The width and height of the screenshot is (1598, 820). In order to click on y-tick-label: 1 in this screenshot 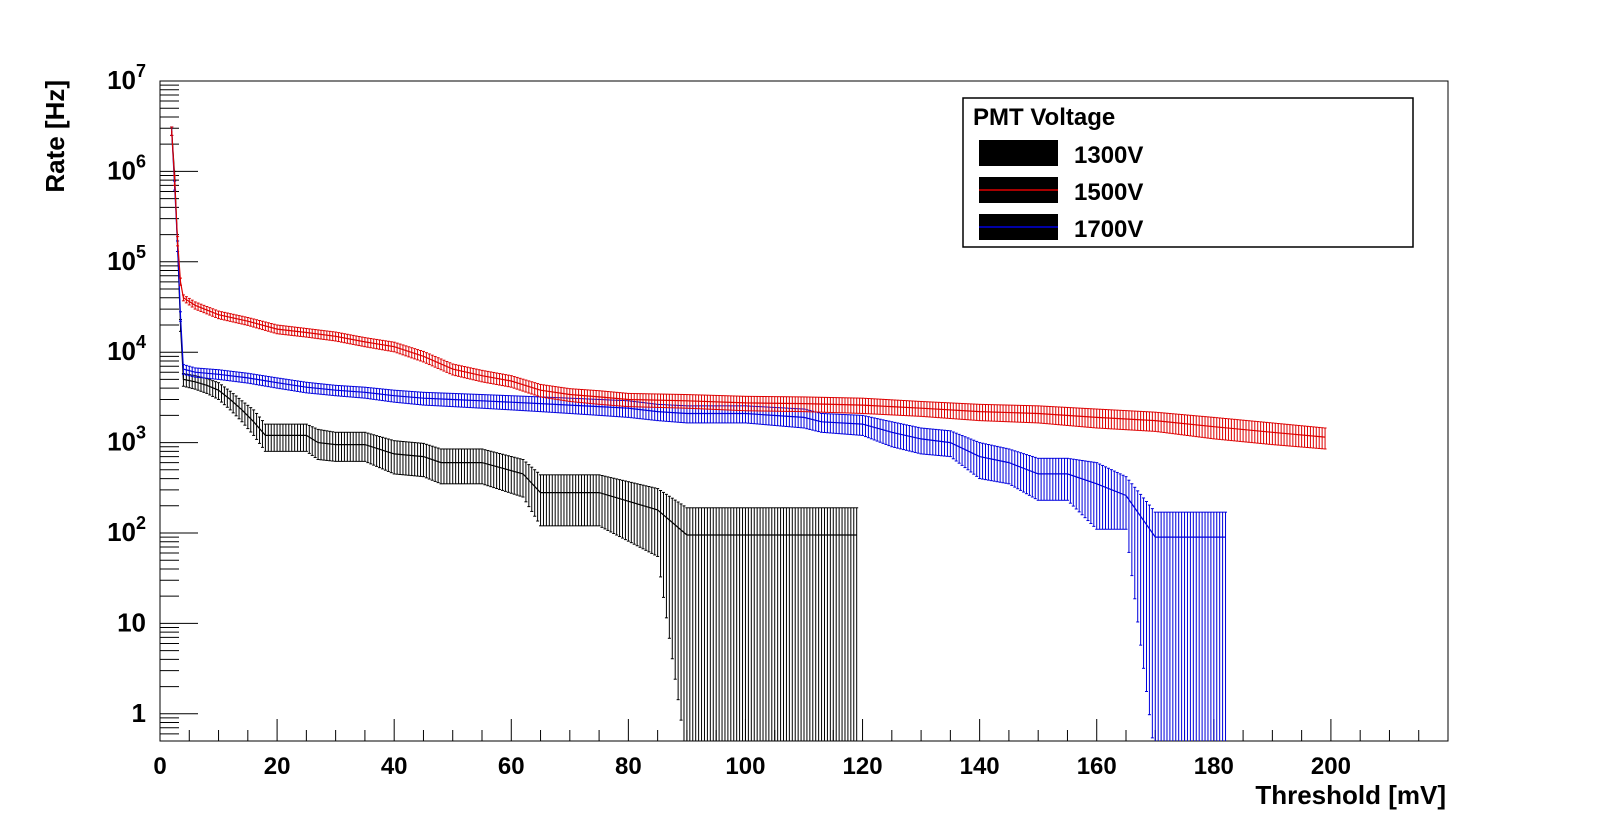, I will do `click(139, 713)`.